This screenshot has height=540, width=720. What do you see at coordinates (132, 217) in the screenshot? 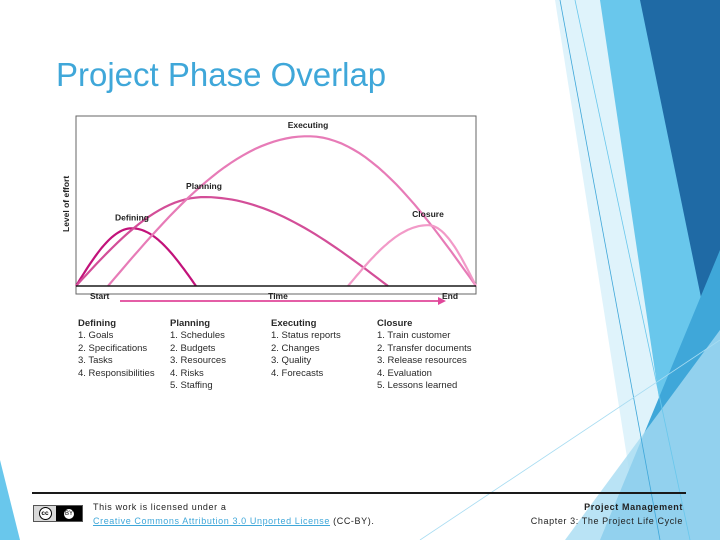
I see `label-defining: Defining` at bounding box center [132, 217].